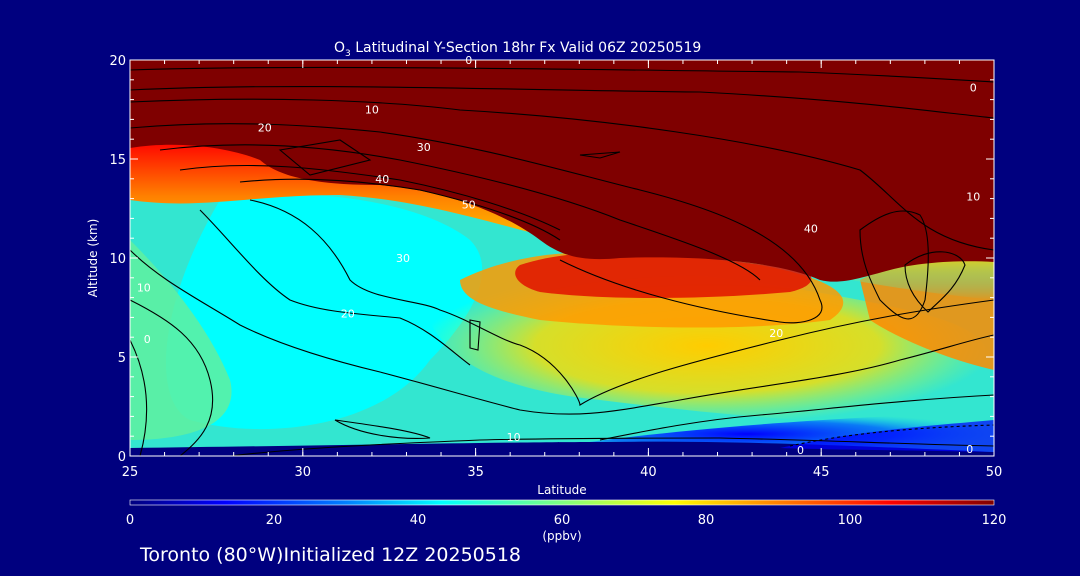  What do you see at coordinates (994, 520) in the screenshot?
I see `colorbar-tick-label: 120` at bounding box center [994, 520].